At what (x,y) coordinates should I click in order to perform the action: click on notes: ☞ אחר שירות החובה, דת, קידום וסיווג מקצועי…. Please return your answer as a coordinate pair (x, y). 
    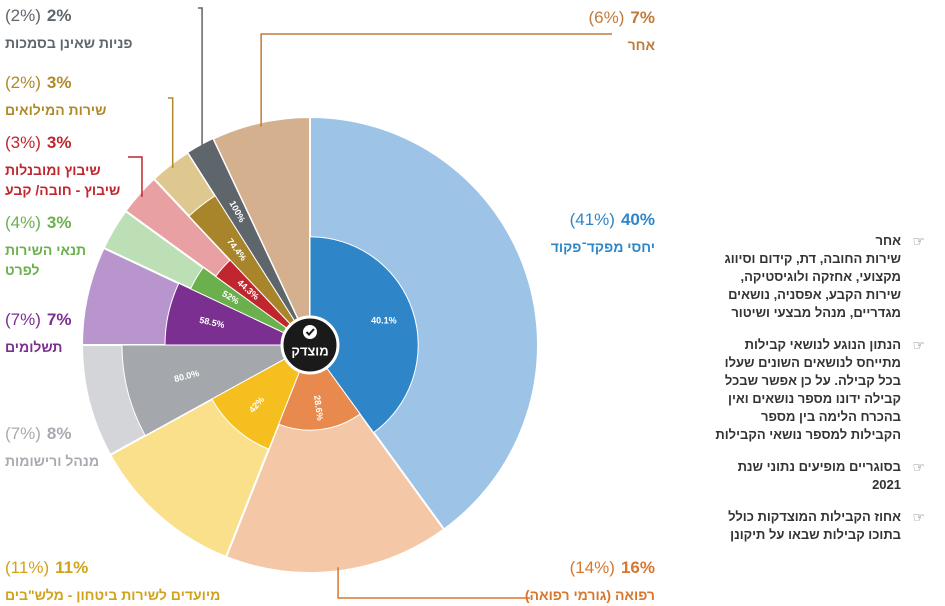
    Looking at the image, I should click on (817, 395).